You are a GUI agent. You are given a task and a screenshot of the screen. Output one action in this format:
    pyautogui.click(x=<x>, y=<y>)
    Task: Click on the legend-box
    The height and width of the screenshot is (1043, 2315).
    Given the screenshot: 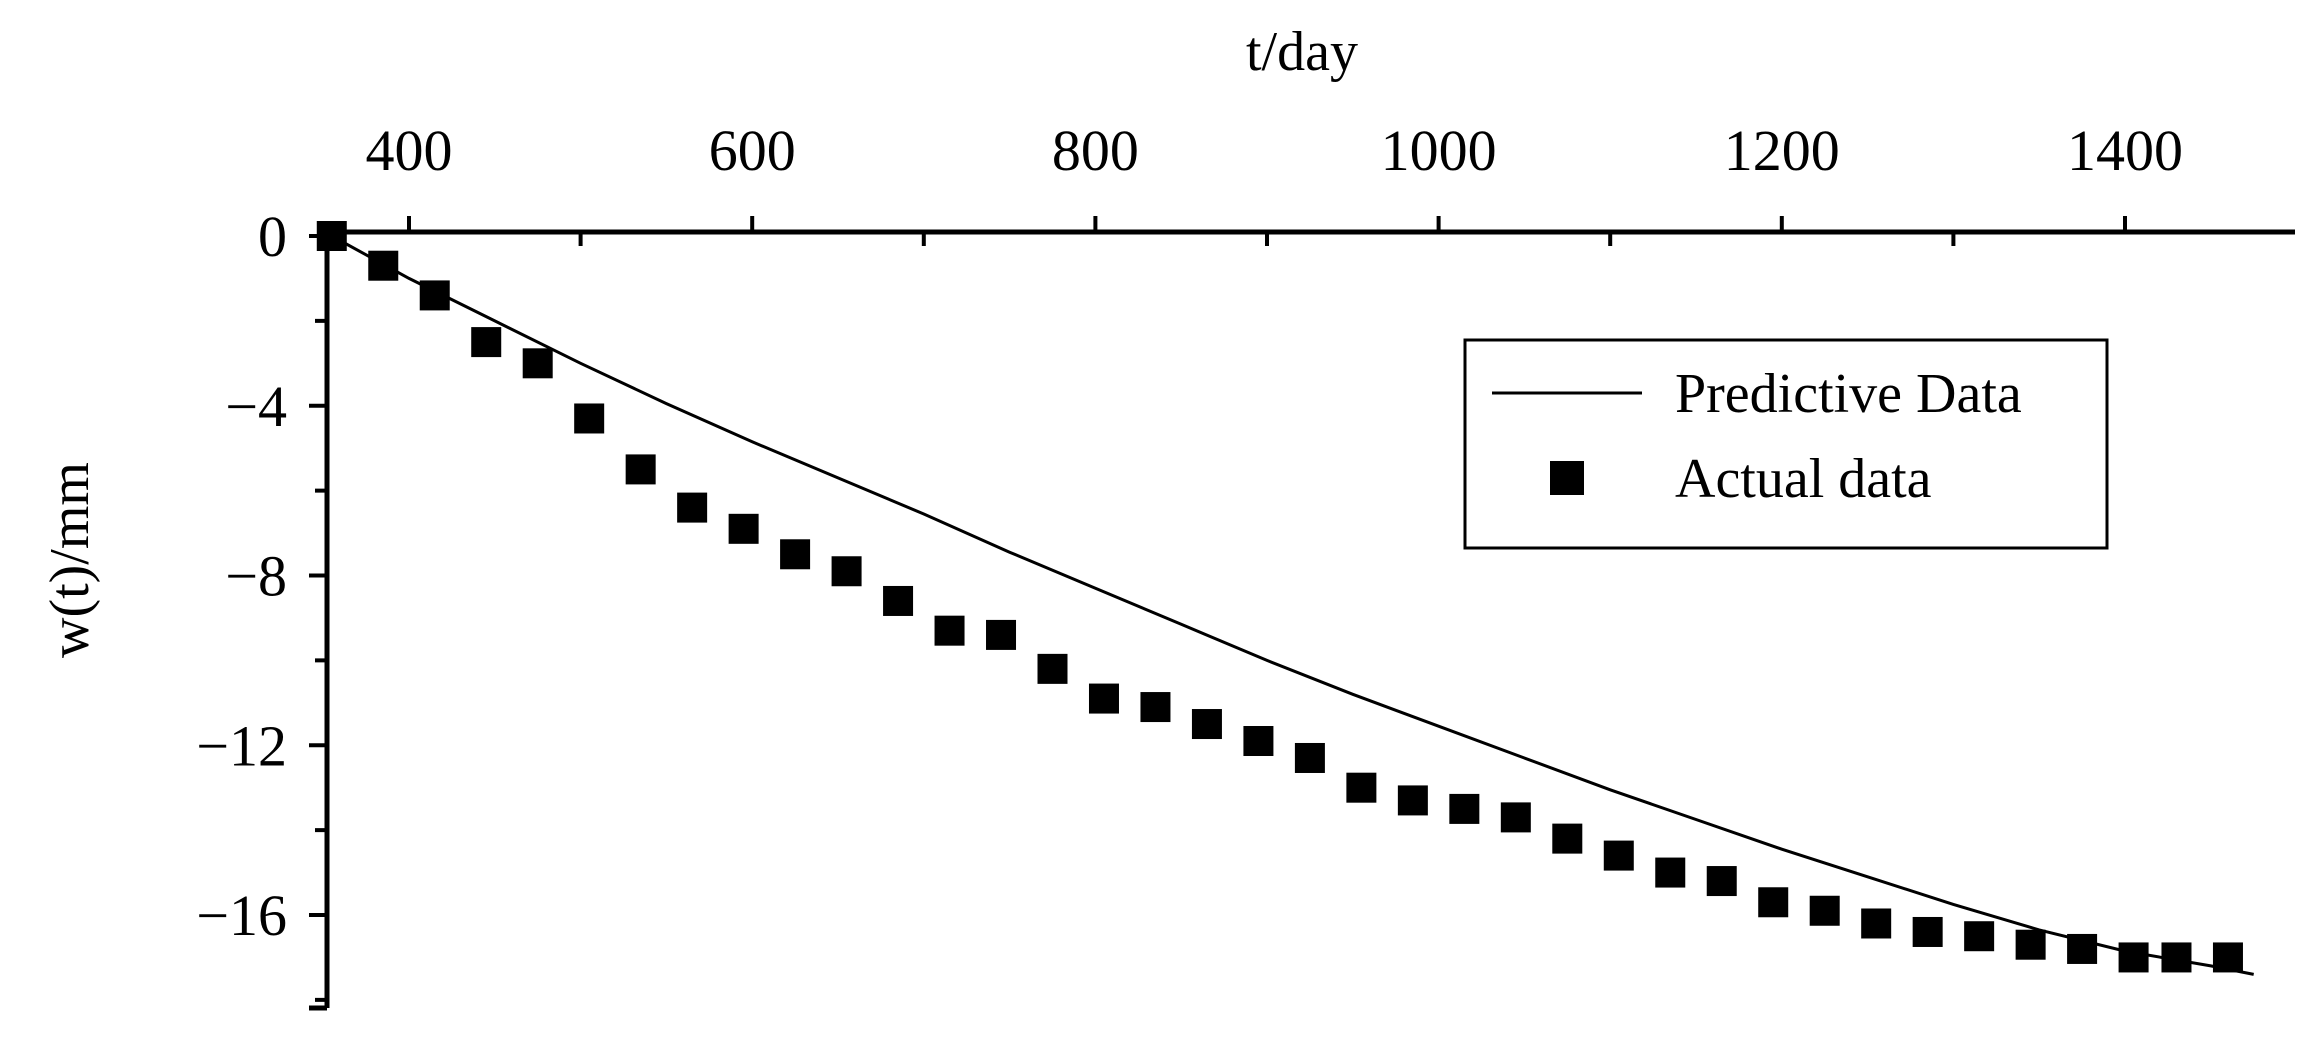 What is the action you would take?
    pyautogui.click(x=1786, y=444)
    